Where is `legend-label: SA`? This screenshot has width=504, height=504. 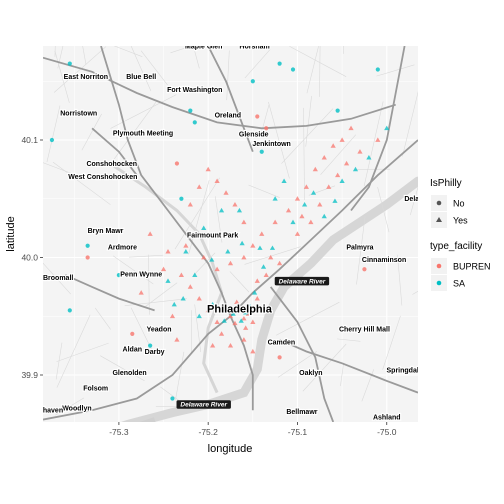 legend-label: SA is located at coordinates (459, 284).